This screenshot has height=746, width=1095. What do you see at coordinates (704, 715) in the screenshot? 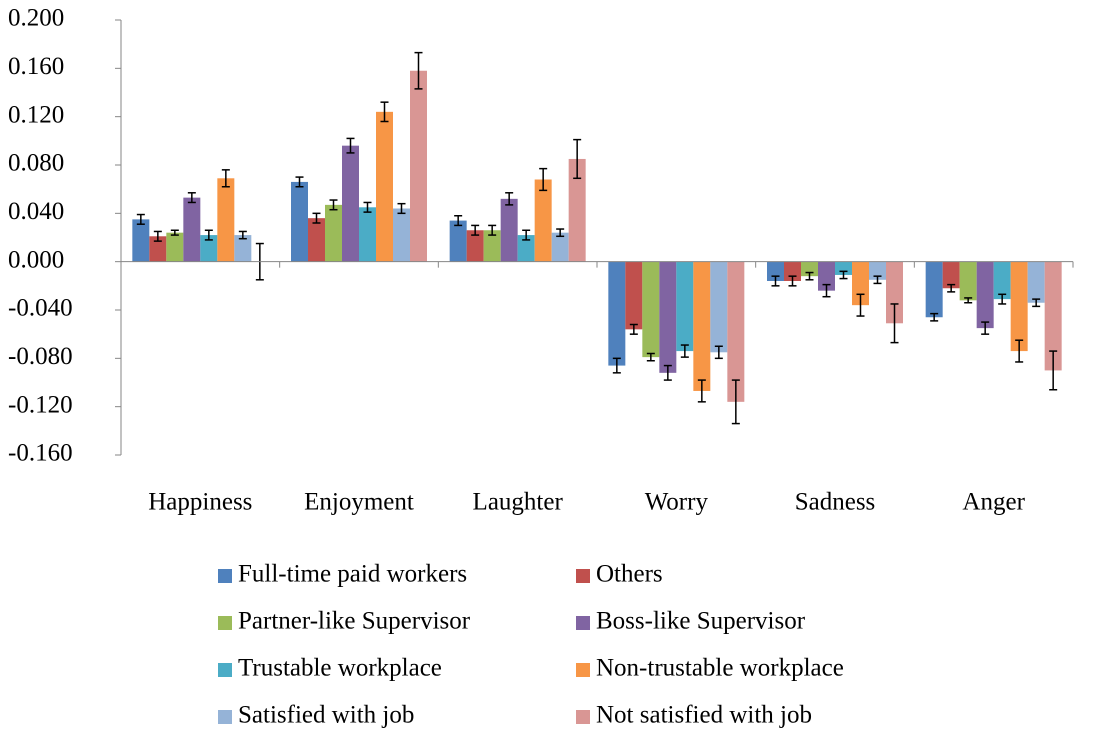
I see `legend-label: Not satisfied with job` at bounding box center [704, 715].